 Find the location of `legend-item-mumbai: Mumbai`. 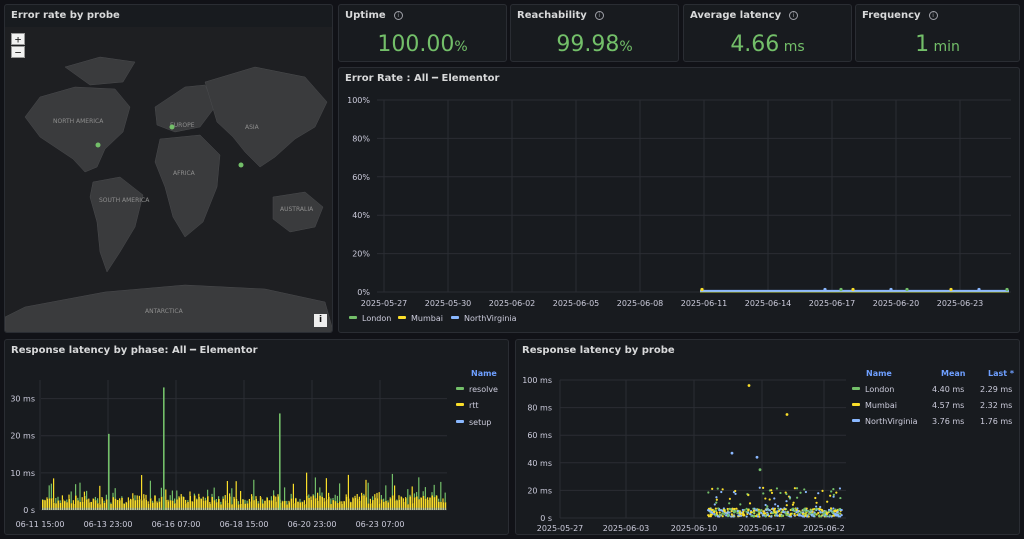

legend-item-mumbai: Mumbai is located at coordinates (420, 318).